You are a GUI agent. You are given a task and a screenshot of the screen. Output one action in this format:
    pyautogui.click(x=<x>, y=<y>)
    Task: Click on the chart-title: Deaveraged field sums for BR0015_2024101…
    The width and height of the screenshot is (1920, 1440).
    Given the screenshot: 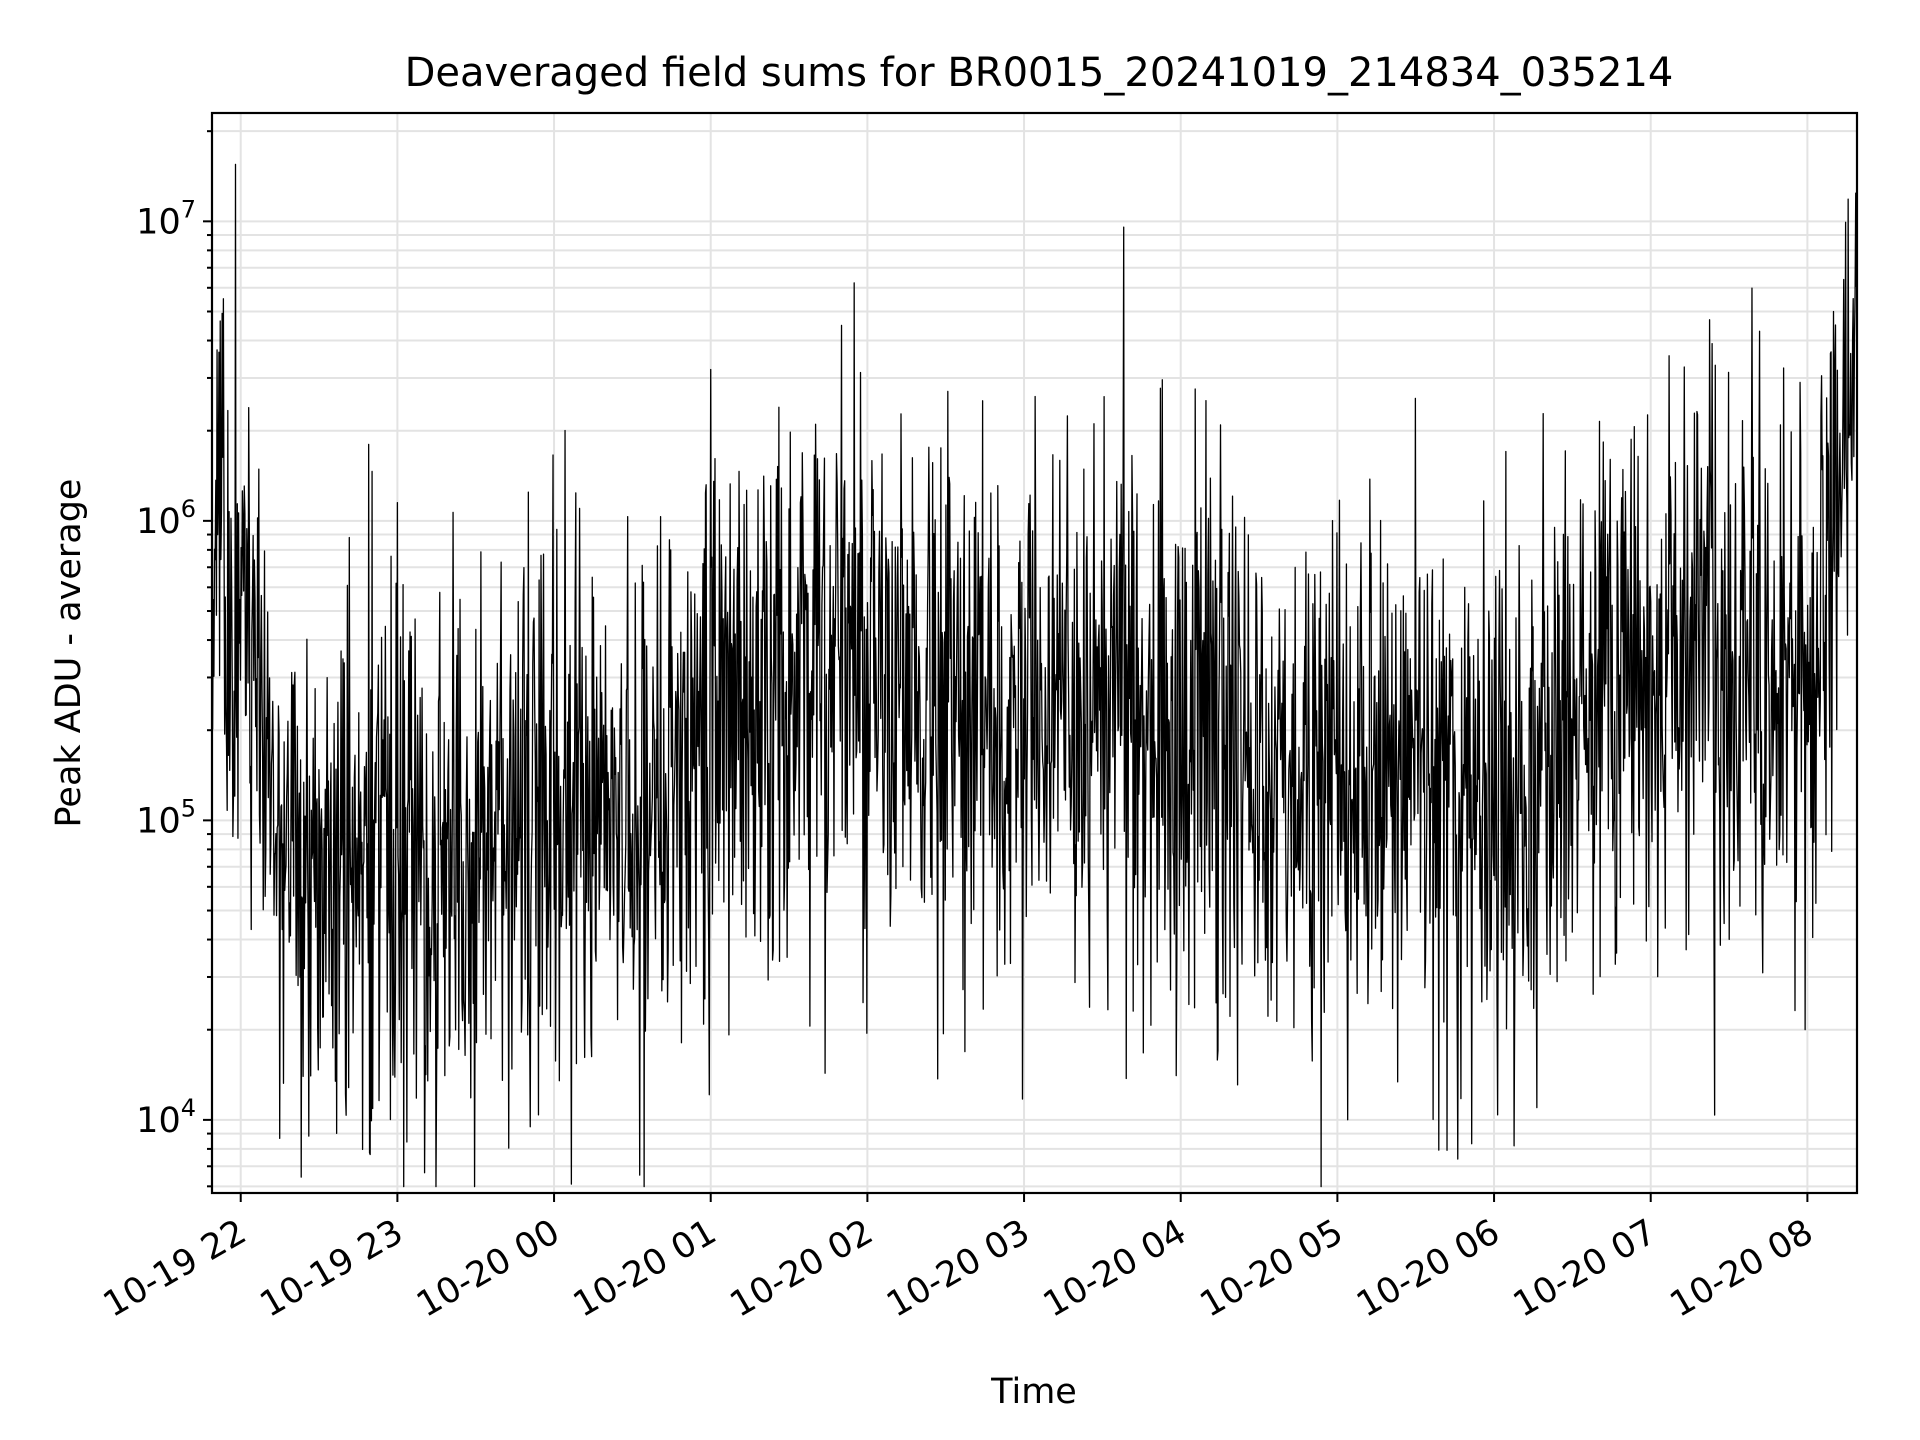 What is the action you would take?
    pyautogui.click(x=1039, y=73)
    